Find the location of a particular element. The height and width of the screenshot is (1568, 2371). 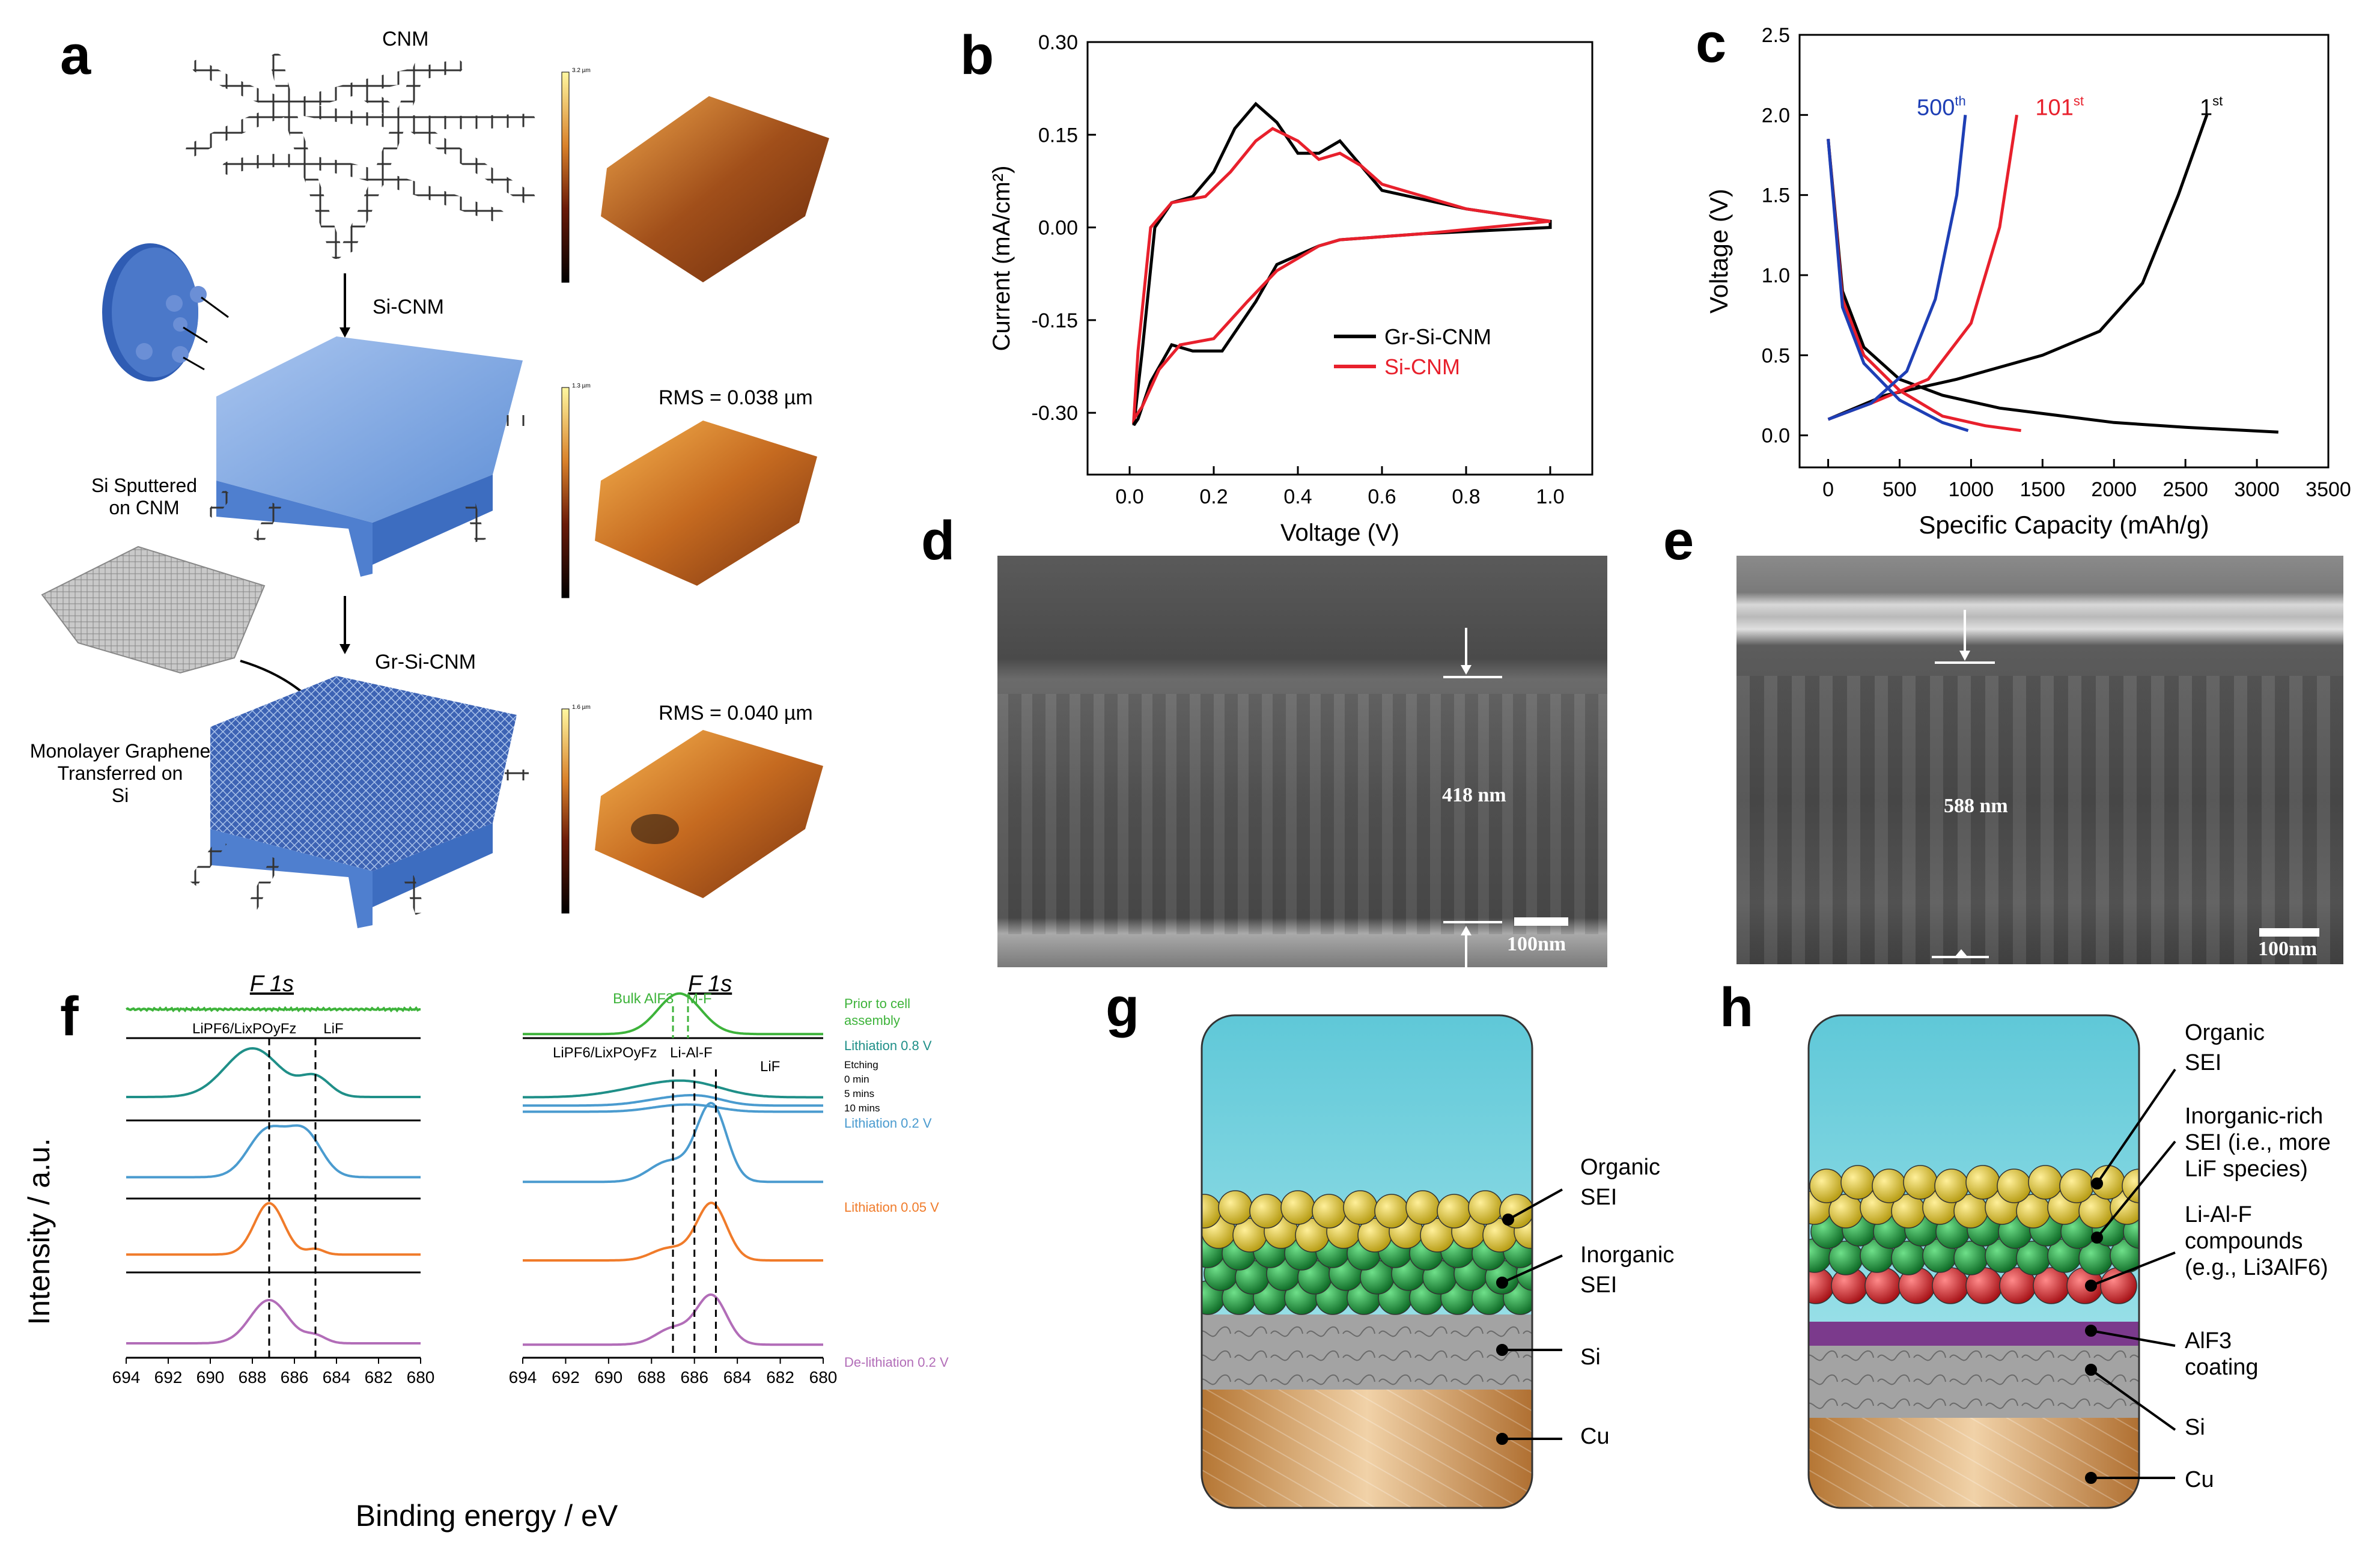

gr-si-slab-icon is located at coordinates (358, 802).